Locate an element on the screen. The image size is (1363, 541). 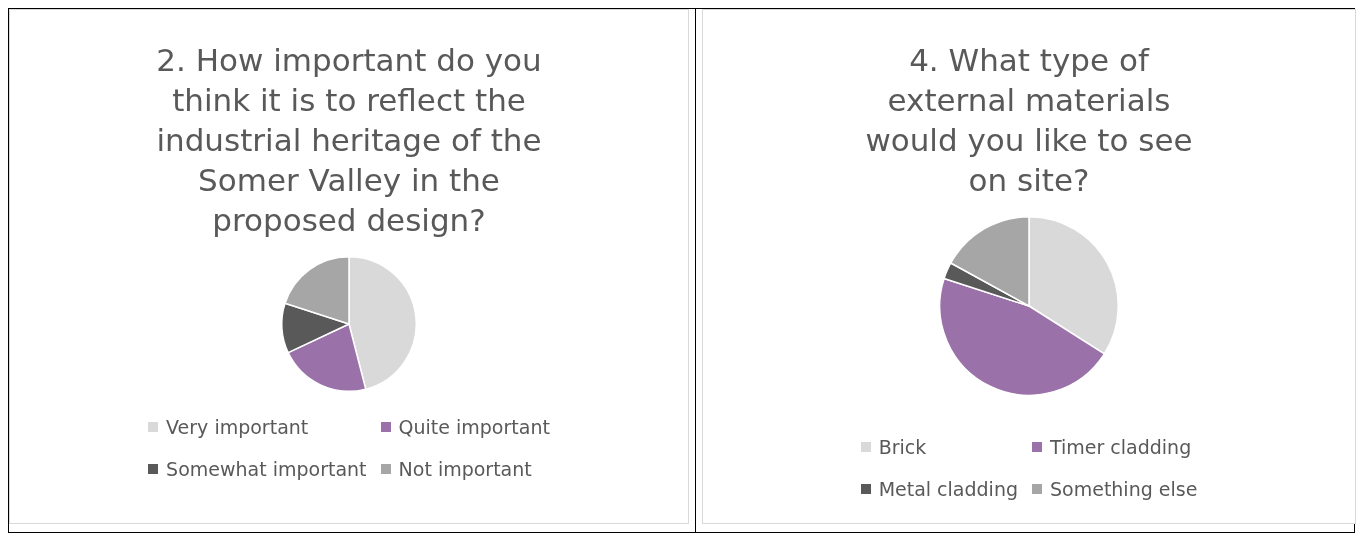
legend-label: Brick is located at coordinates (902, 447).